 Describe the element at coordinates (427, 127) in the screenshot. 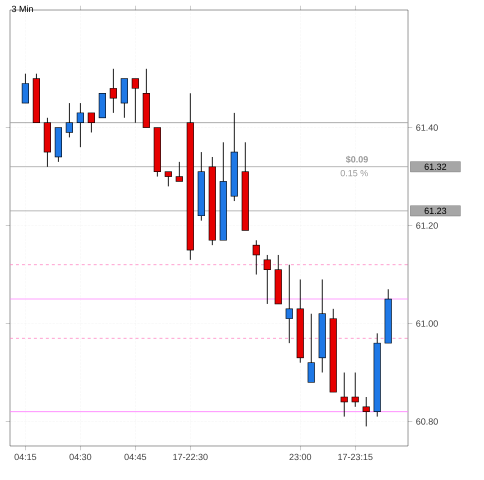

I see `y-tick-label: 61.40` at that location.